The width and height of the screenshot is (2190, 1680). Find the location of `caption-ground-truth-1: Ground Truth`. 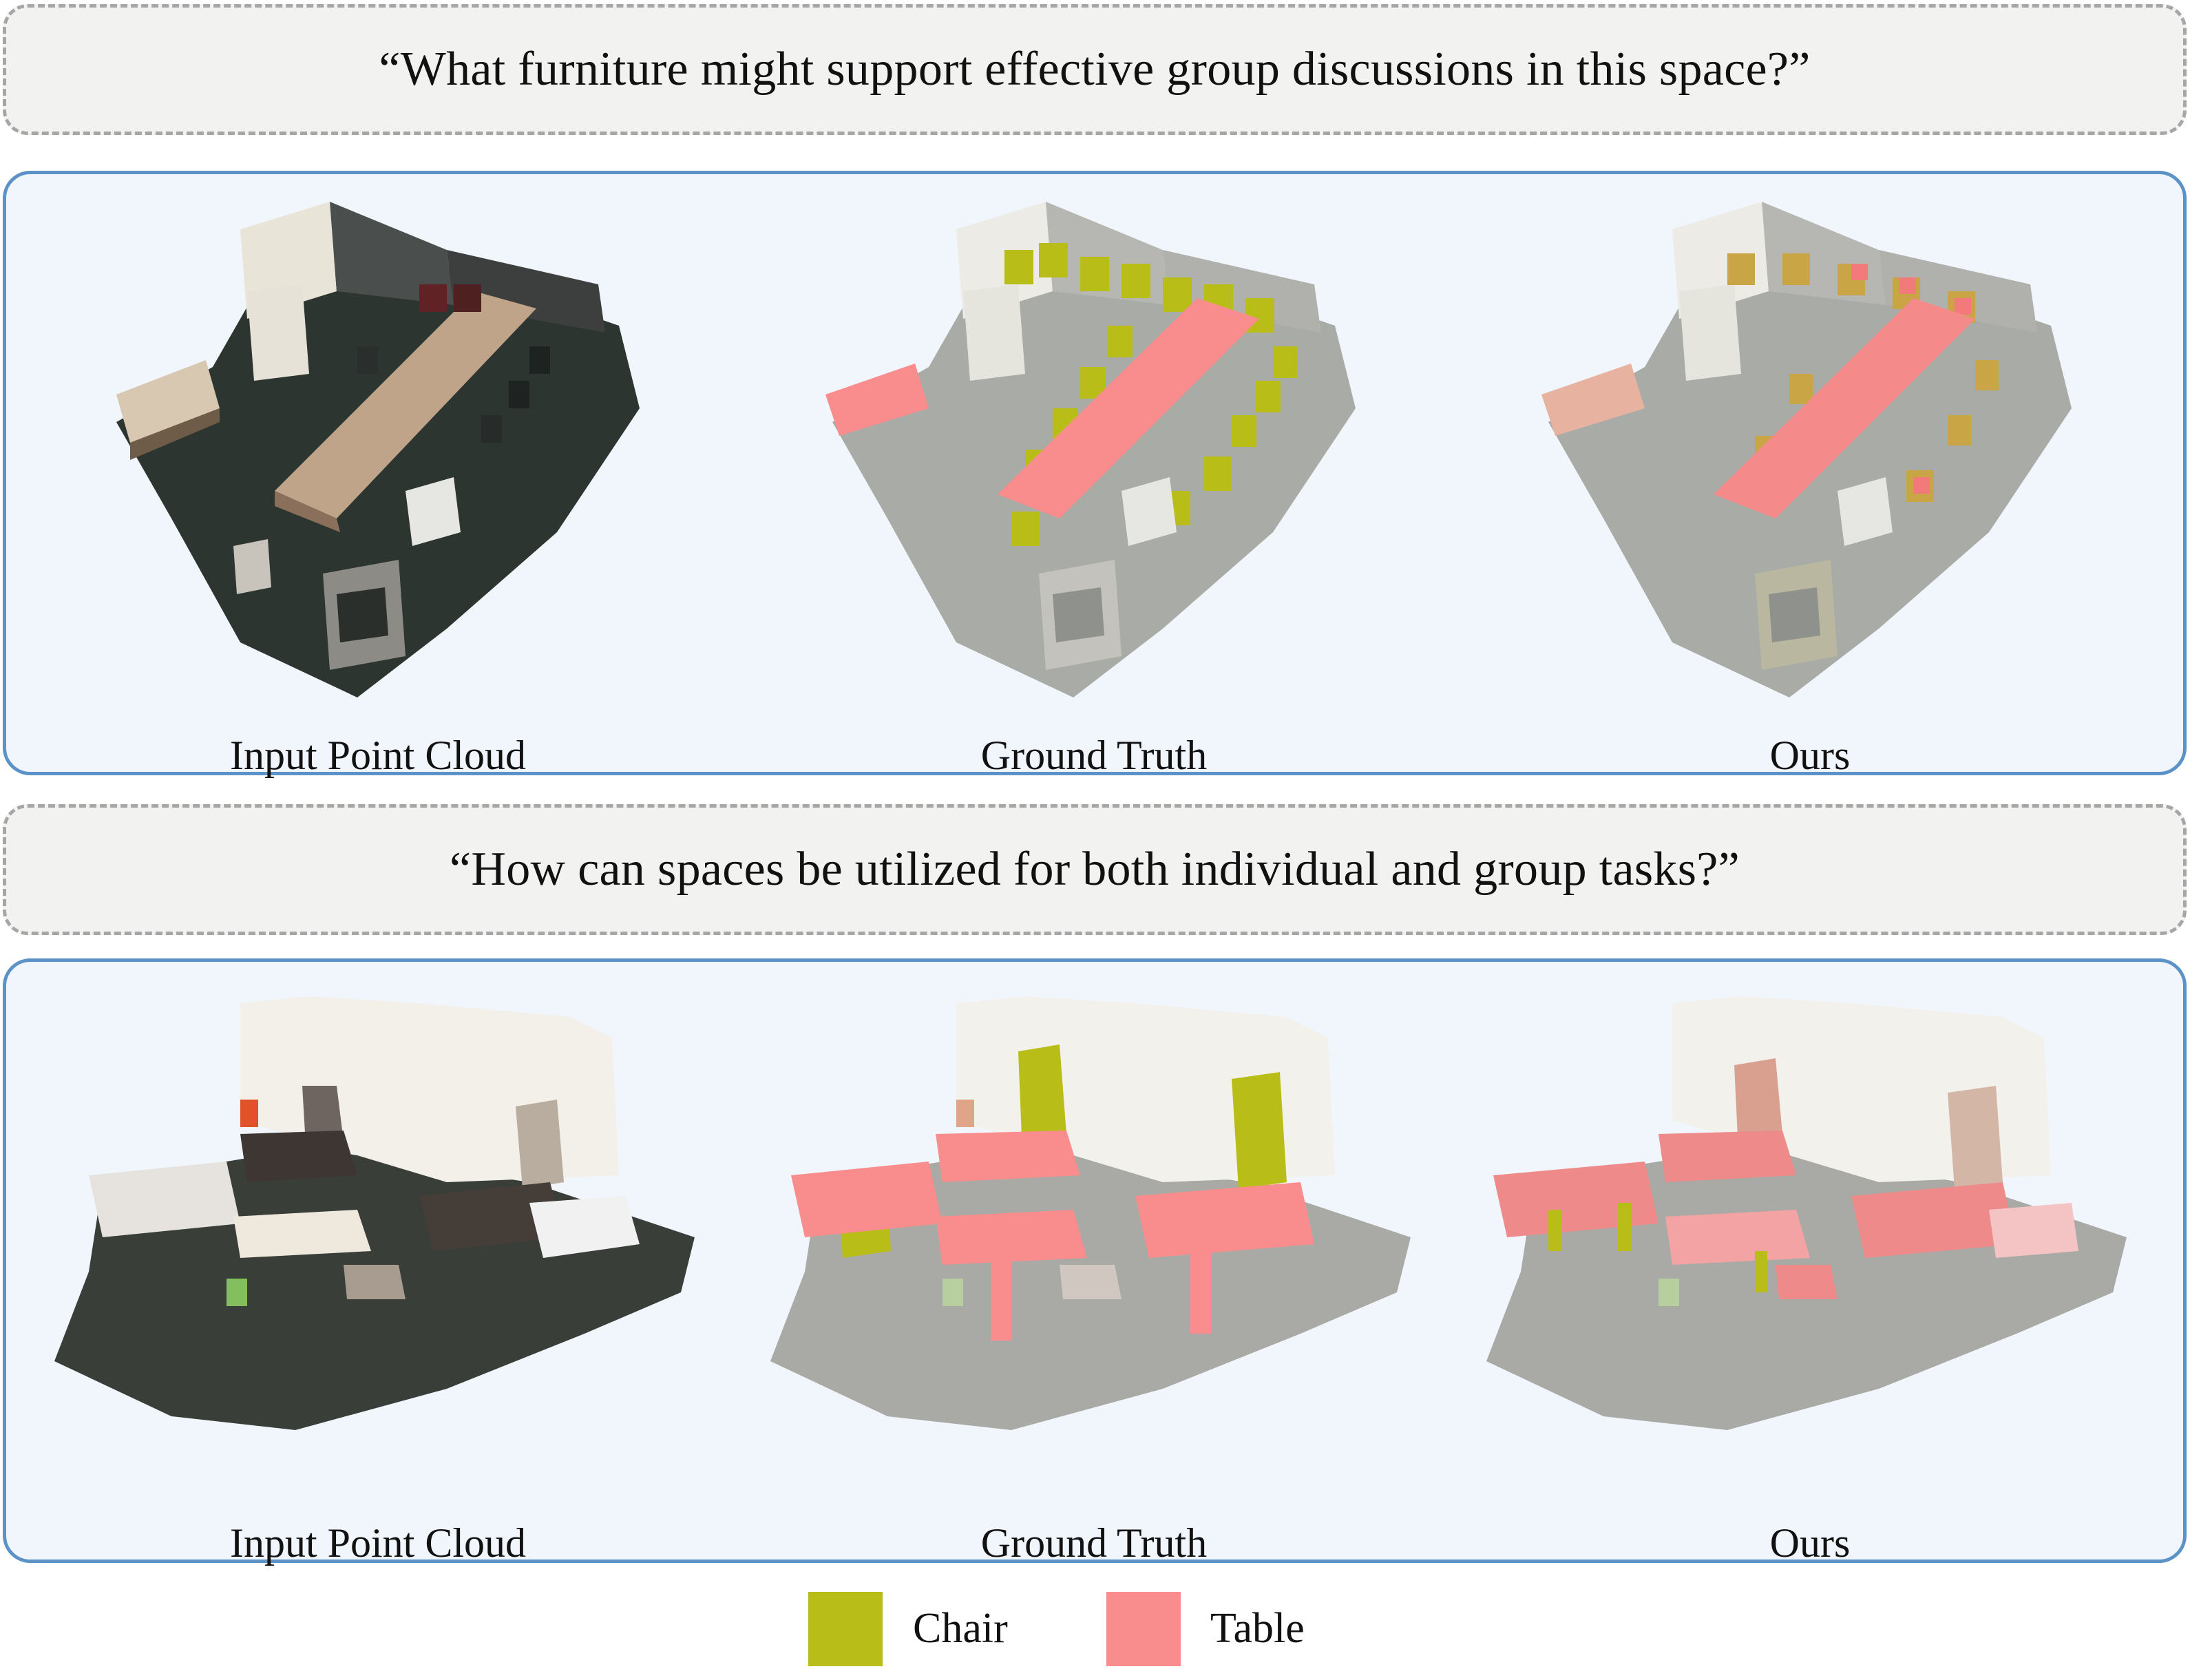

caption-ground-truth-1: Ground Truth is located at coordinates (1094, 755).